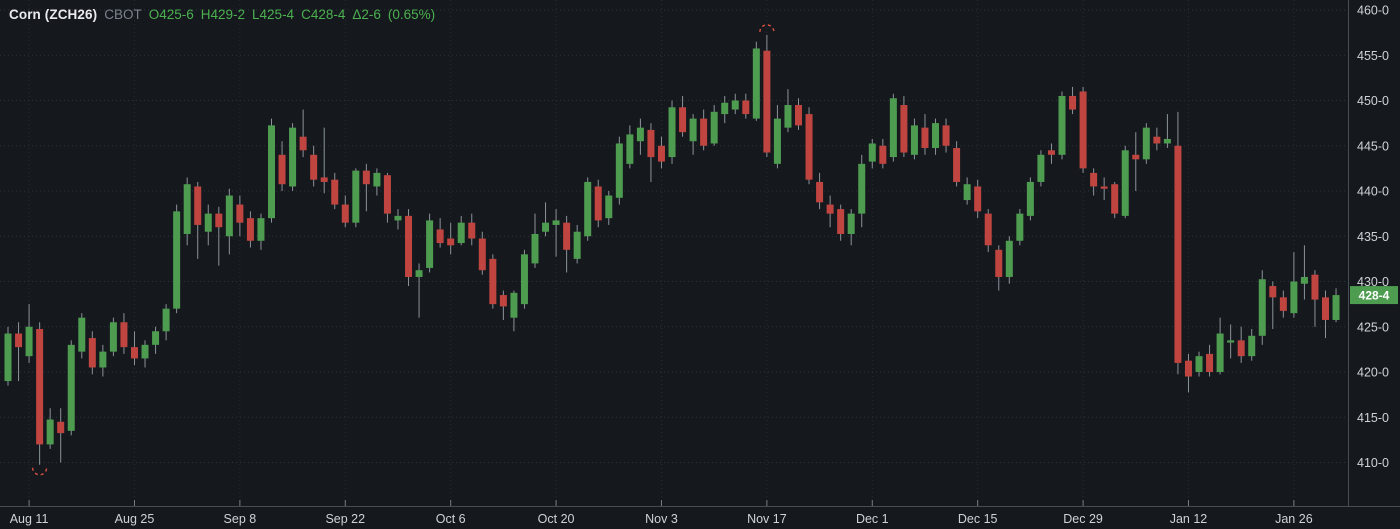 This screenshot has width=1400, height=529. Describe the element at coordinates (1374, 295) in the screenshot. I see `last-price-badge: 428-4` at that location.